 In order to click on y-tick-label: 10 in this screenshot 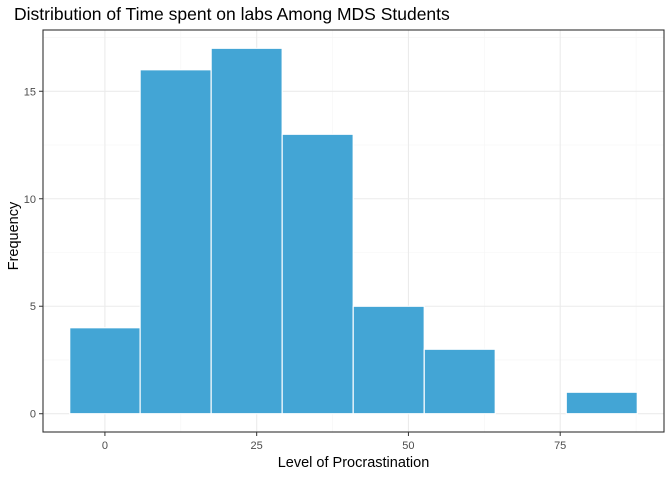, I will do `click(30, 200)`.